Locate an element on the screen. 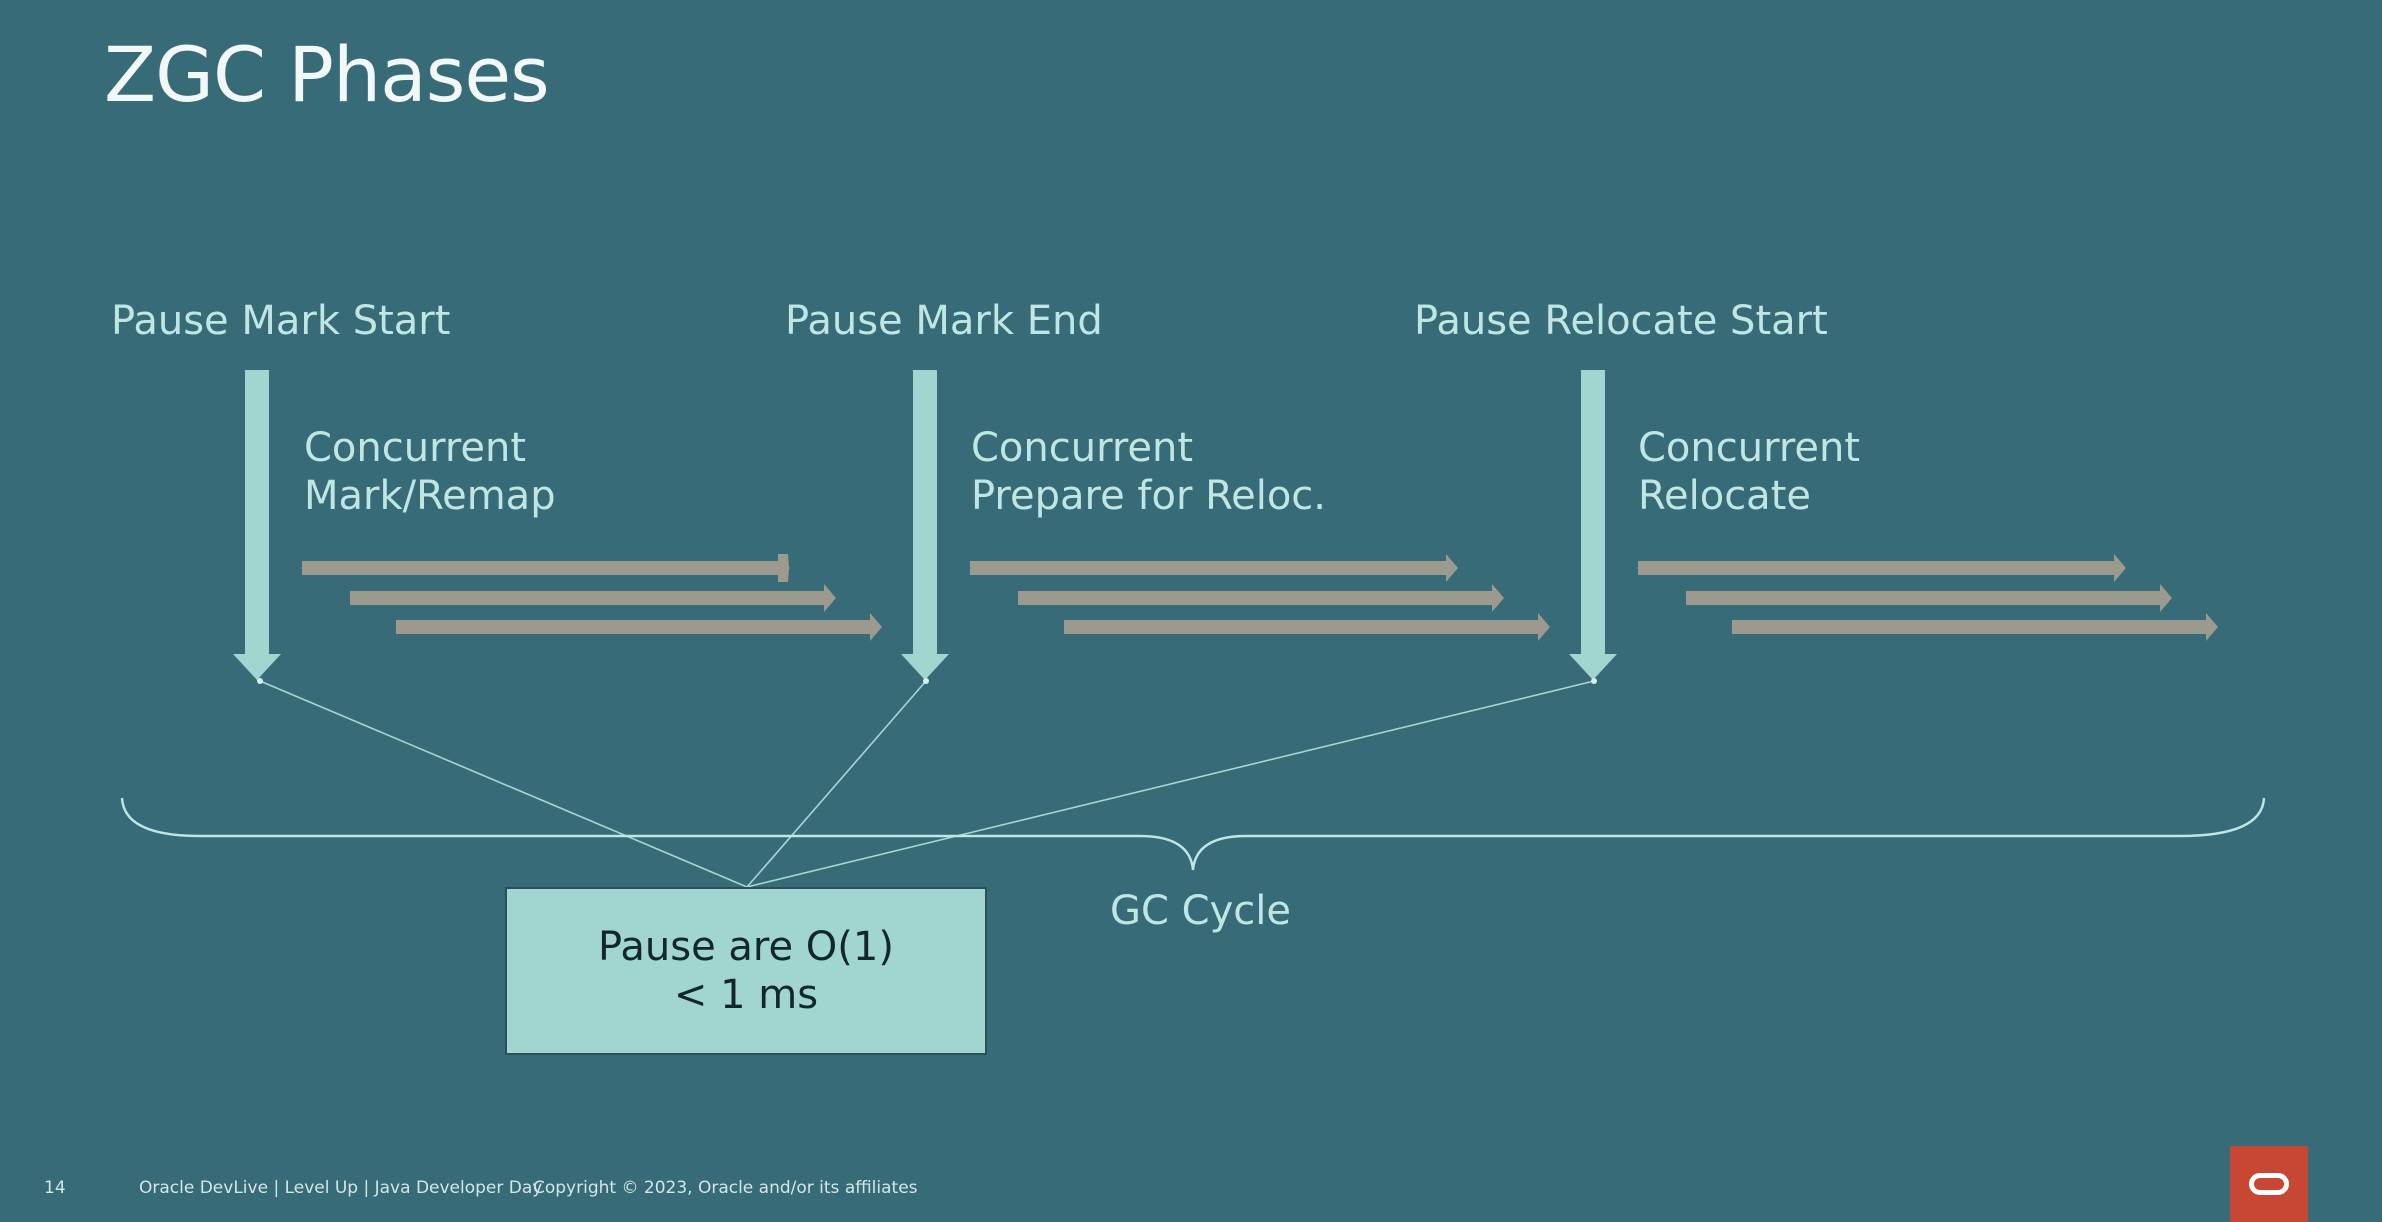  concurrent-label-line2: Relocate is located at coordinates (1724, 496).